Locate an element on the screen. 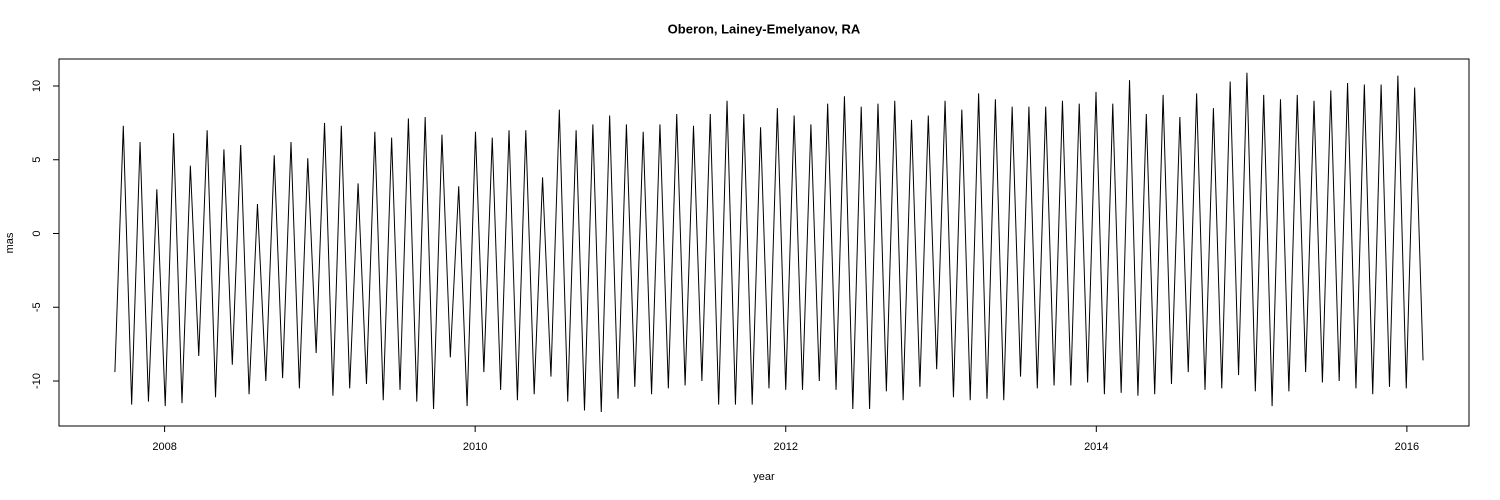  y-axis-label: mas is located at coordinates (10, 242).